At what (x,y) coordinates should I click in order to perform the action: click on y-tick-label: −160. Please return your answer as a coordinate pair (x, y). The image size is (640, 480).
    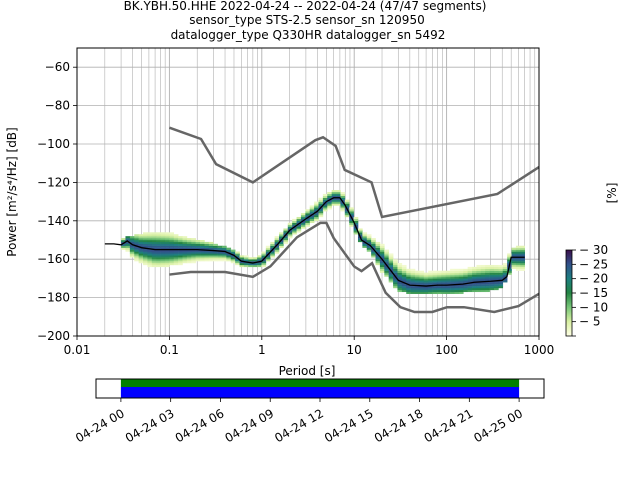
    Looking at the image, I should click on (53, 259).